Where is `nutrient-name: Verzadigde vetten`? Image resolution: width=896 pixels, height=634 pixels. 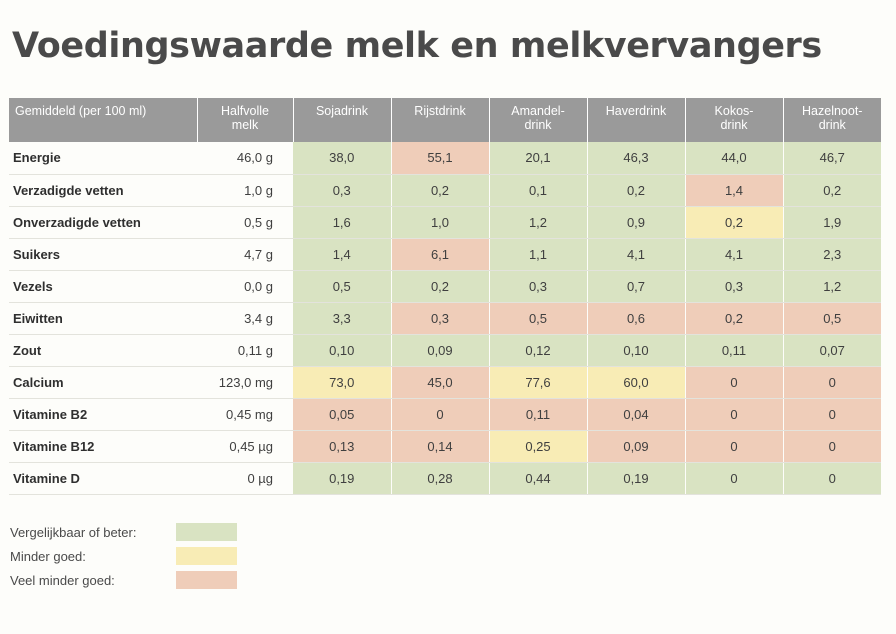 nutrient-name: Verzadigde vetten is located at coordinates (103, 190).